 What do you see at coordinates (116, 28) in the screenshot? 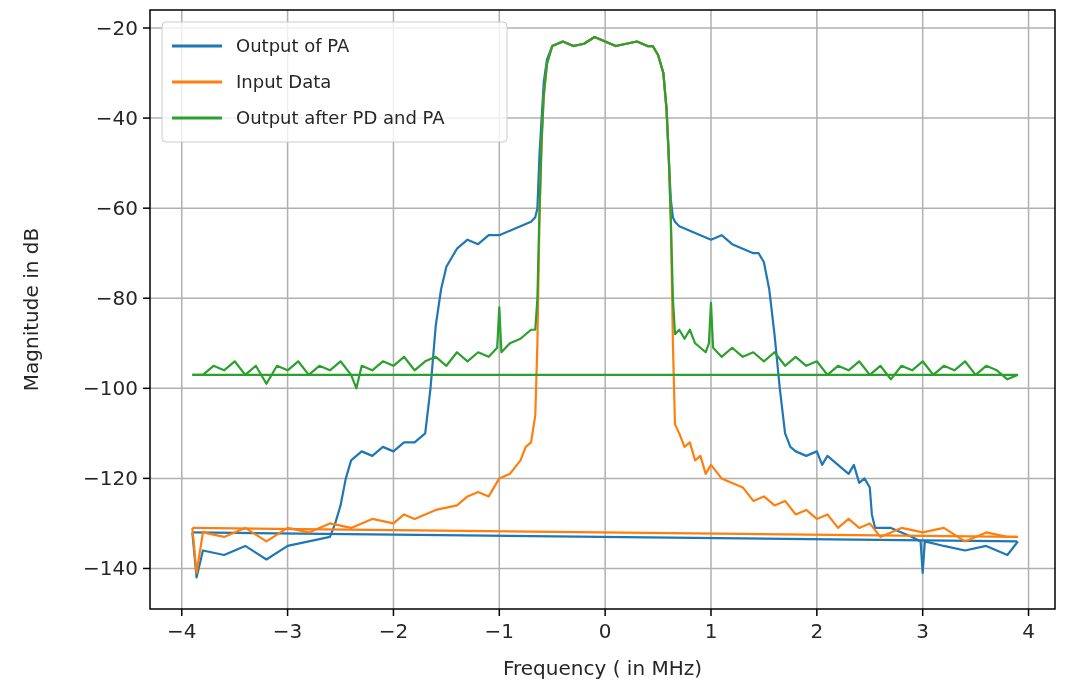
I see `y-tick-label: −20` at bounding box center [116, 28].